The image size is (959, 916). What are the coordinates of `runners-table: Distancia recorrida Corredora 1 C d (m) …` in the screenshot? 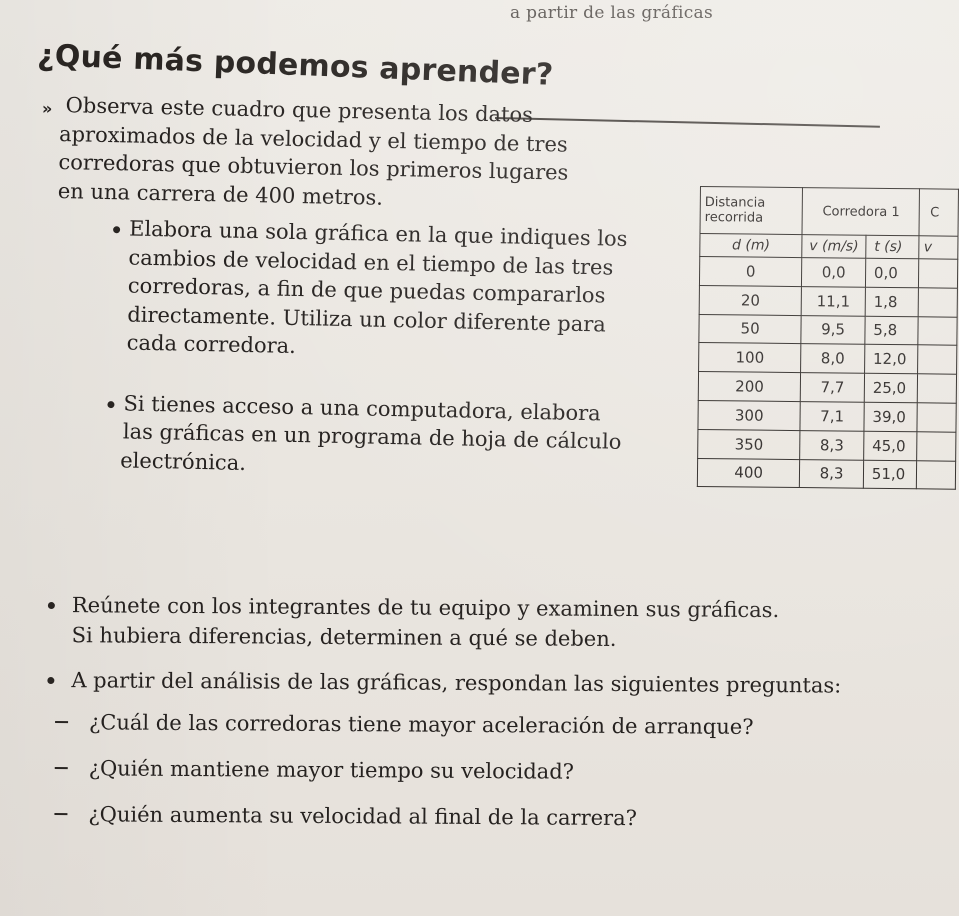 It's located at (828, 338).